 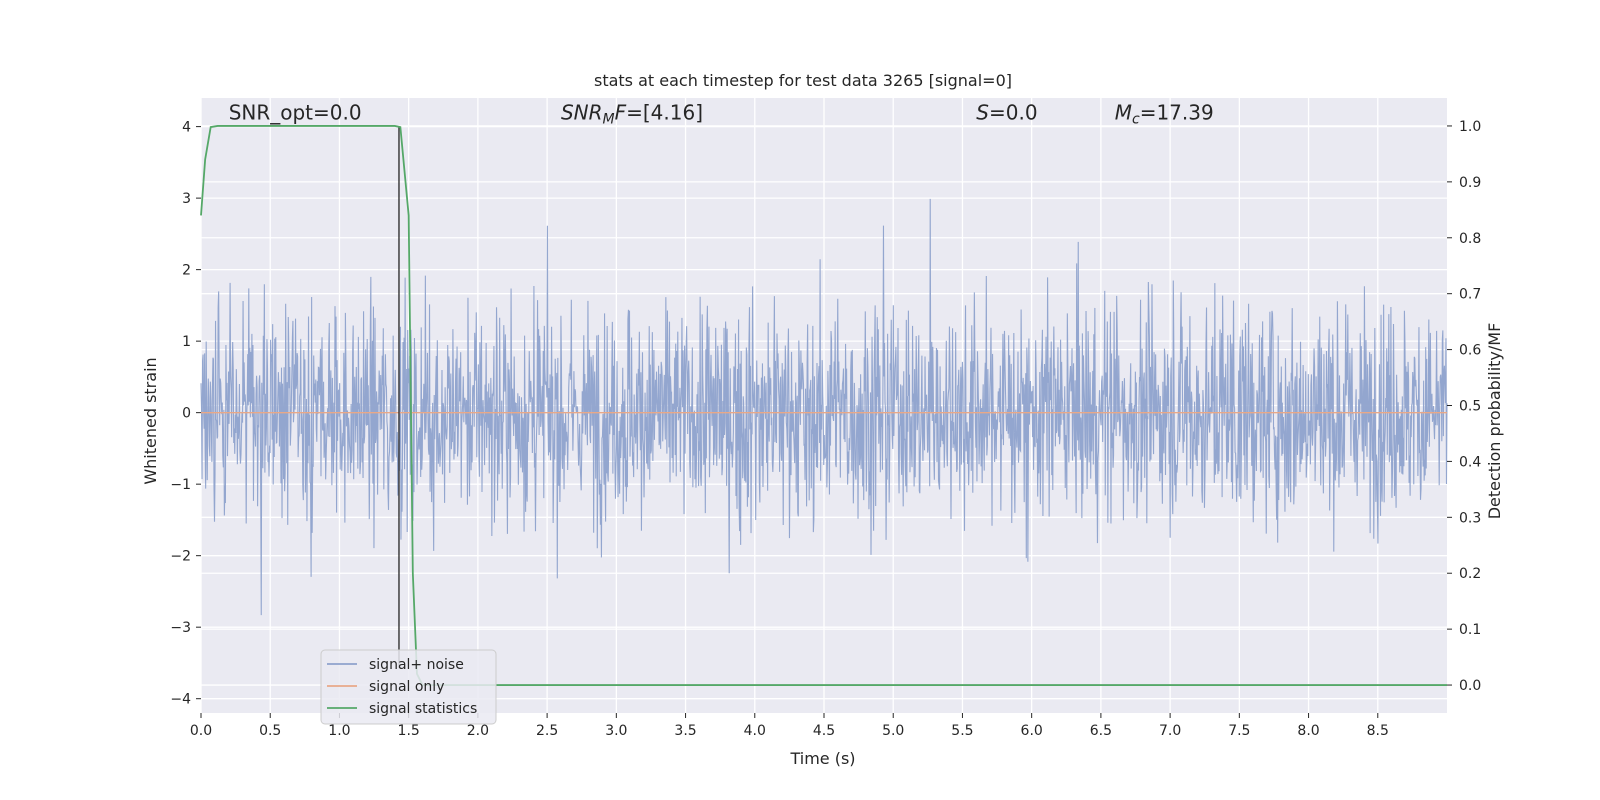 I want to click on y-tick-label: −3, so click(x=180, y=628).